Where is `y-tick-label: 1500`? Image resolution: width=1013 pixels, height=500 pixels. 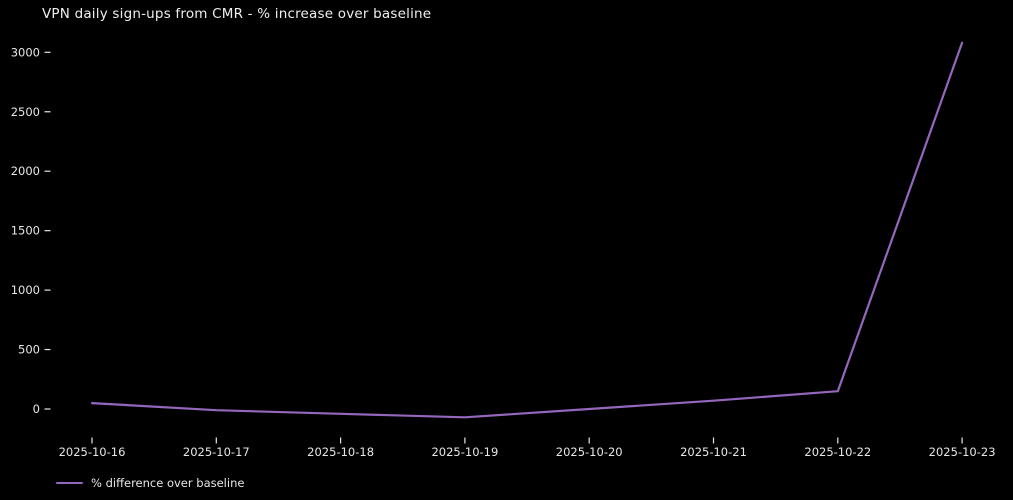 y-tick-label: 1500 is located at coordinates (25, 231).